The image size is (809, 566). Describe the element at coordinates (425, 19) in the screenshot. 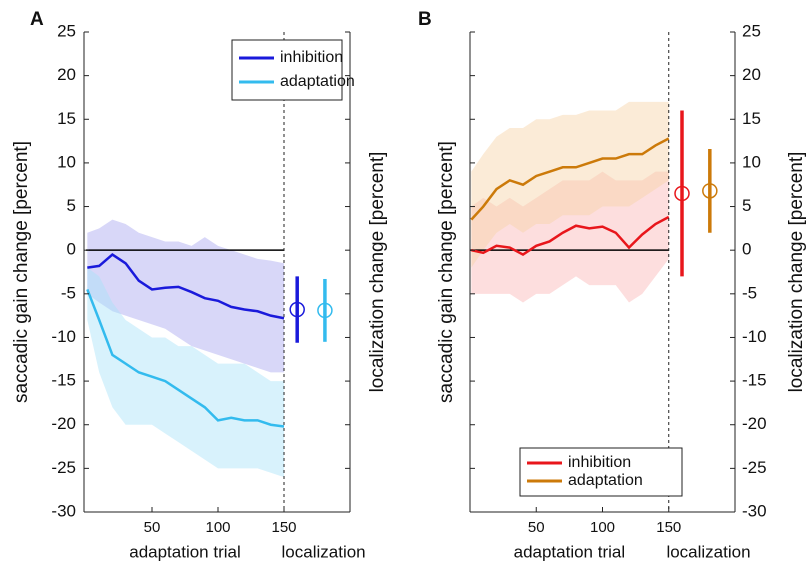

I see `panel-label: B` at that location.